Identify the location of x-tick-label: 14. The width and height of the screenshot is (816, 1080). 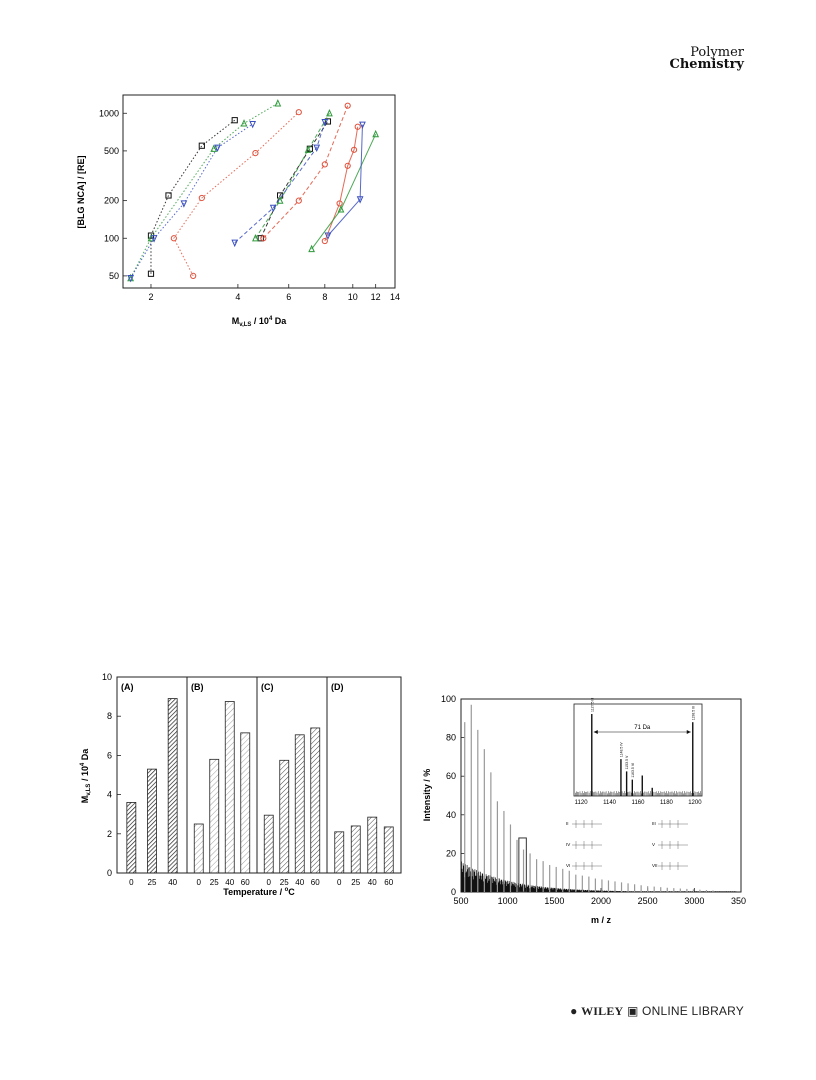
(395, 297).